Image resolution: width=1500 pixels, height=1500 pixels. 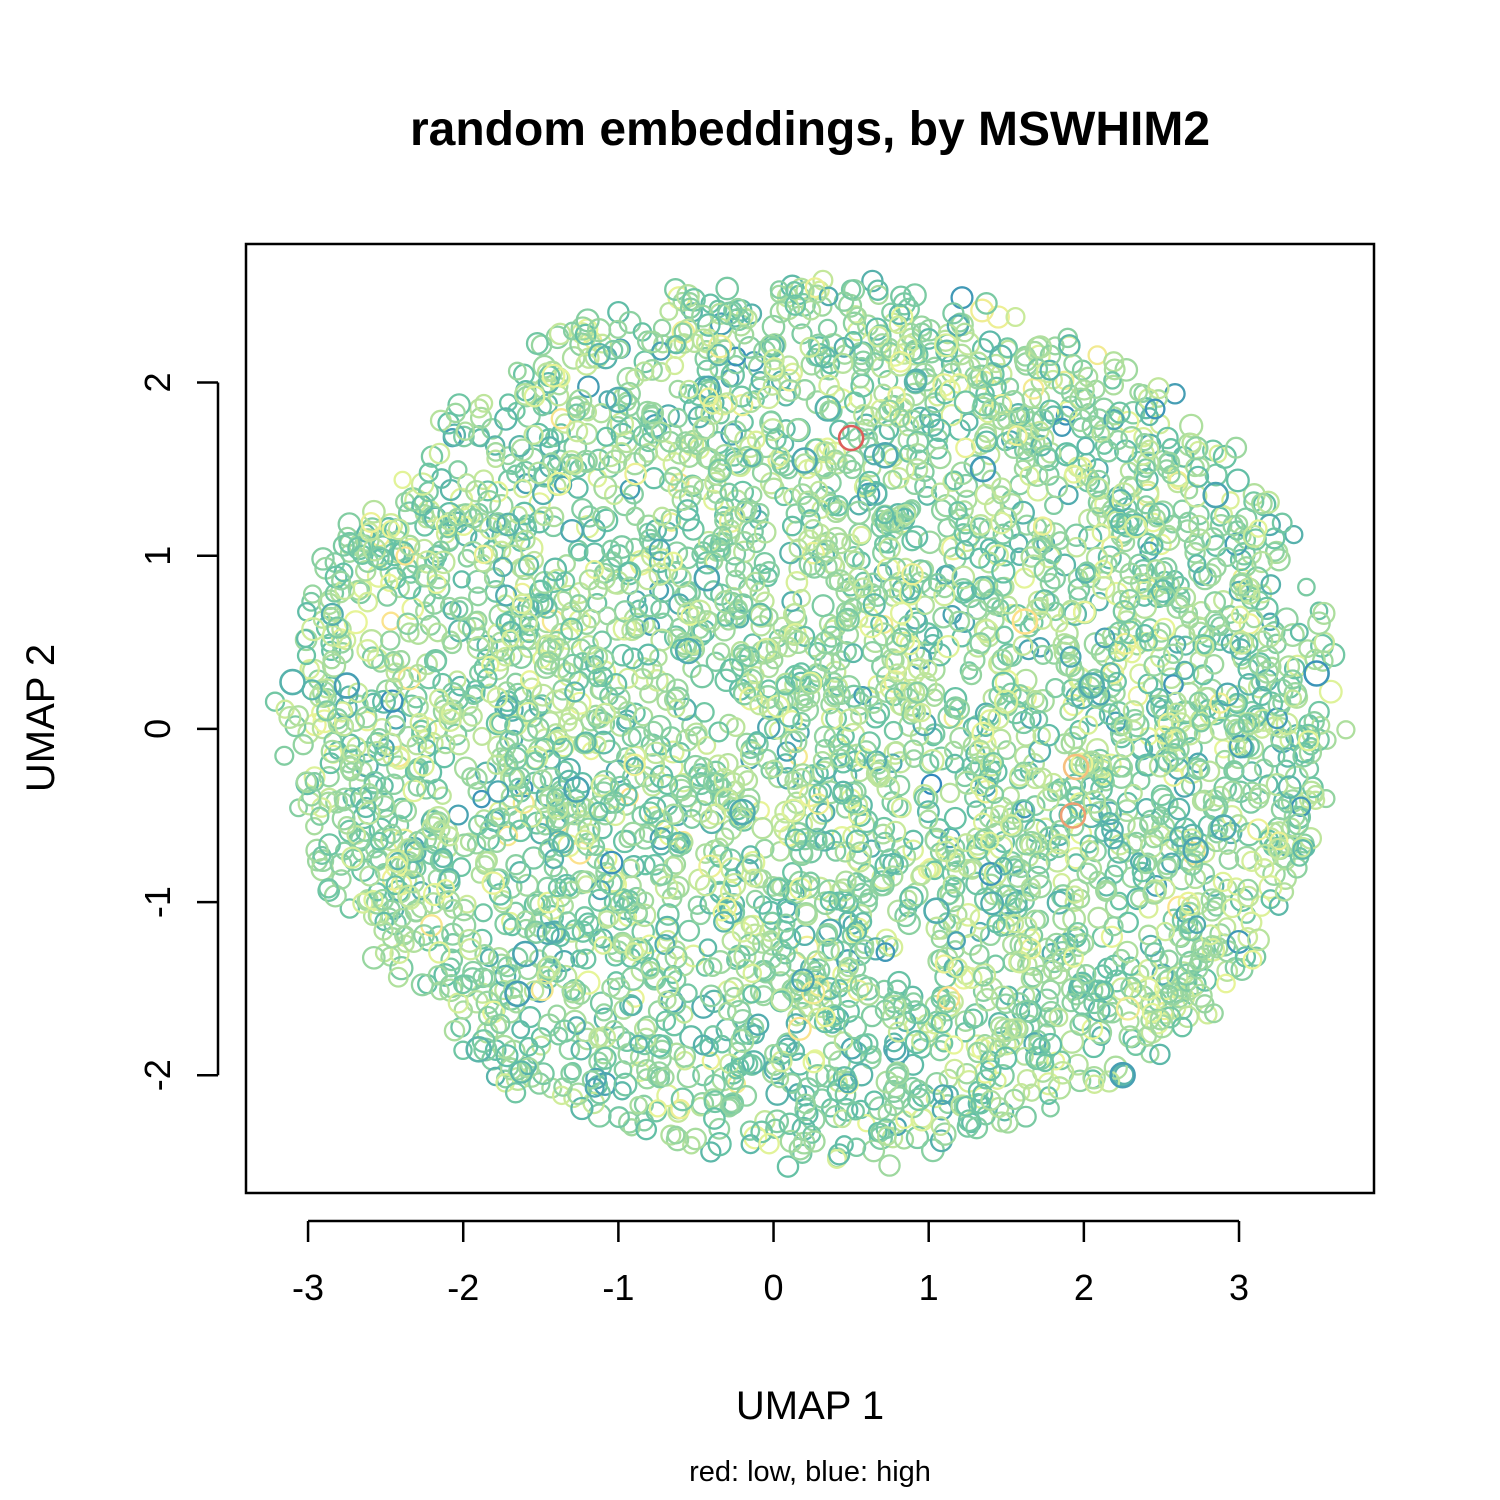 What do you see at coordinates (157, 383) in the screenshot?
I see `y-tick-label: 2` at bounding box center [157, 383].